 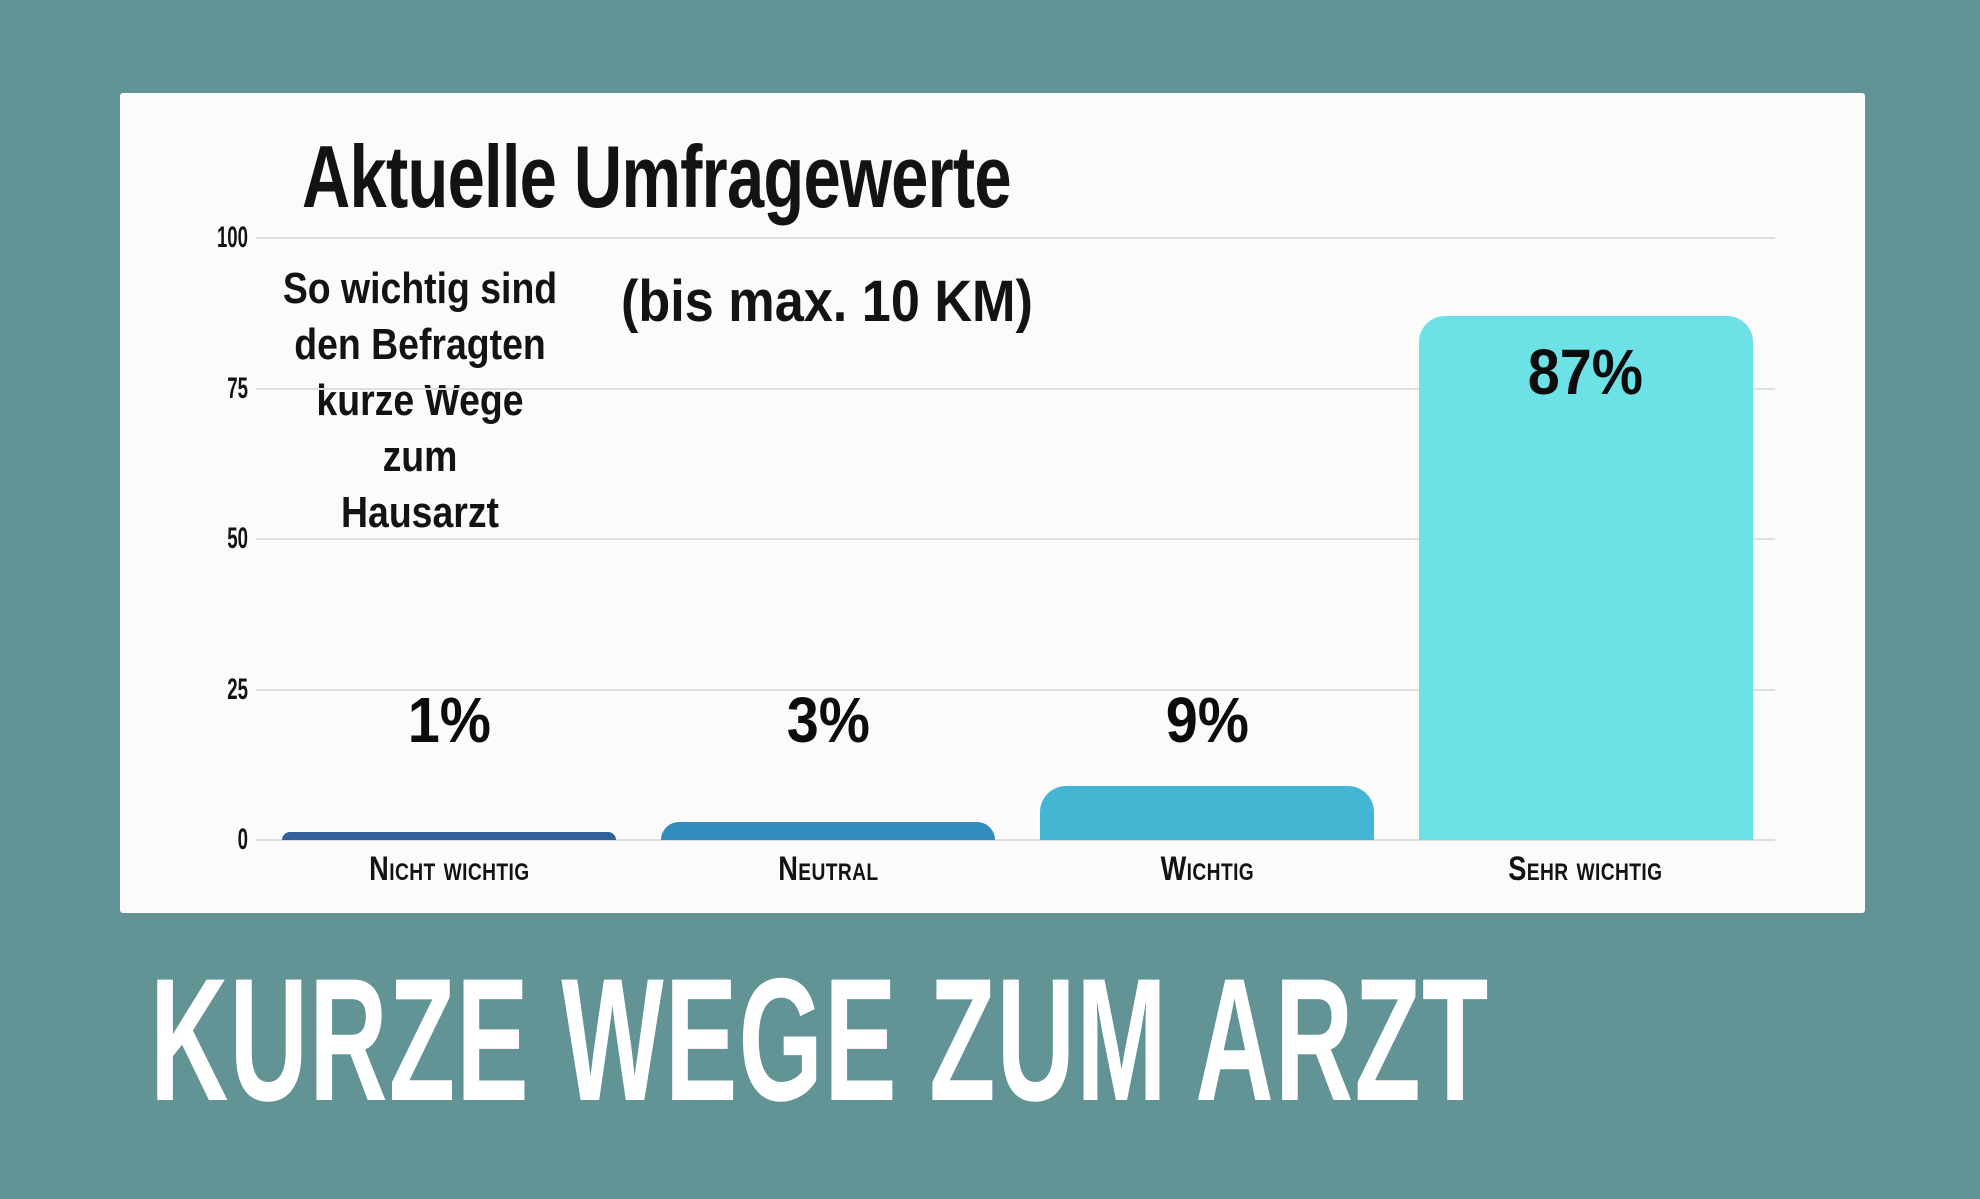 I want to click on category-label: Sehr wichtig, so click(x=1585, y=869).